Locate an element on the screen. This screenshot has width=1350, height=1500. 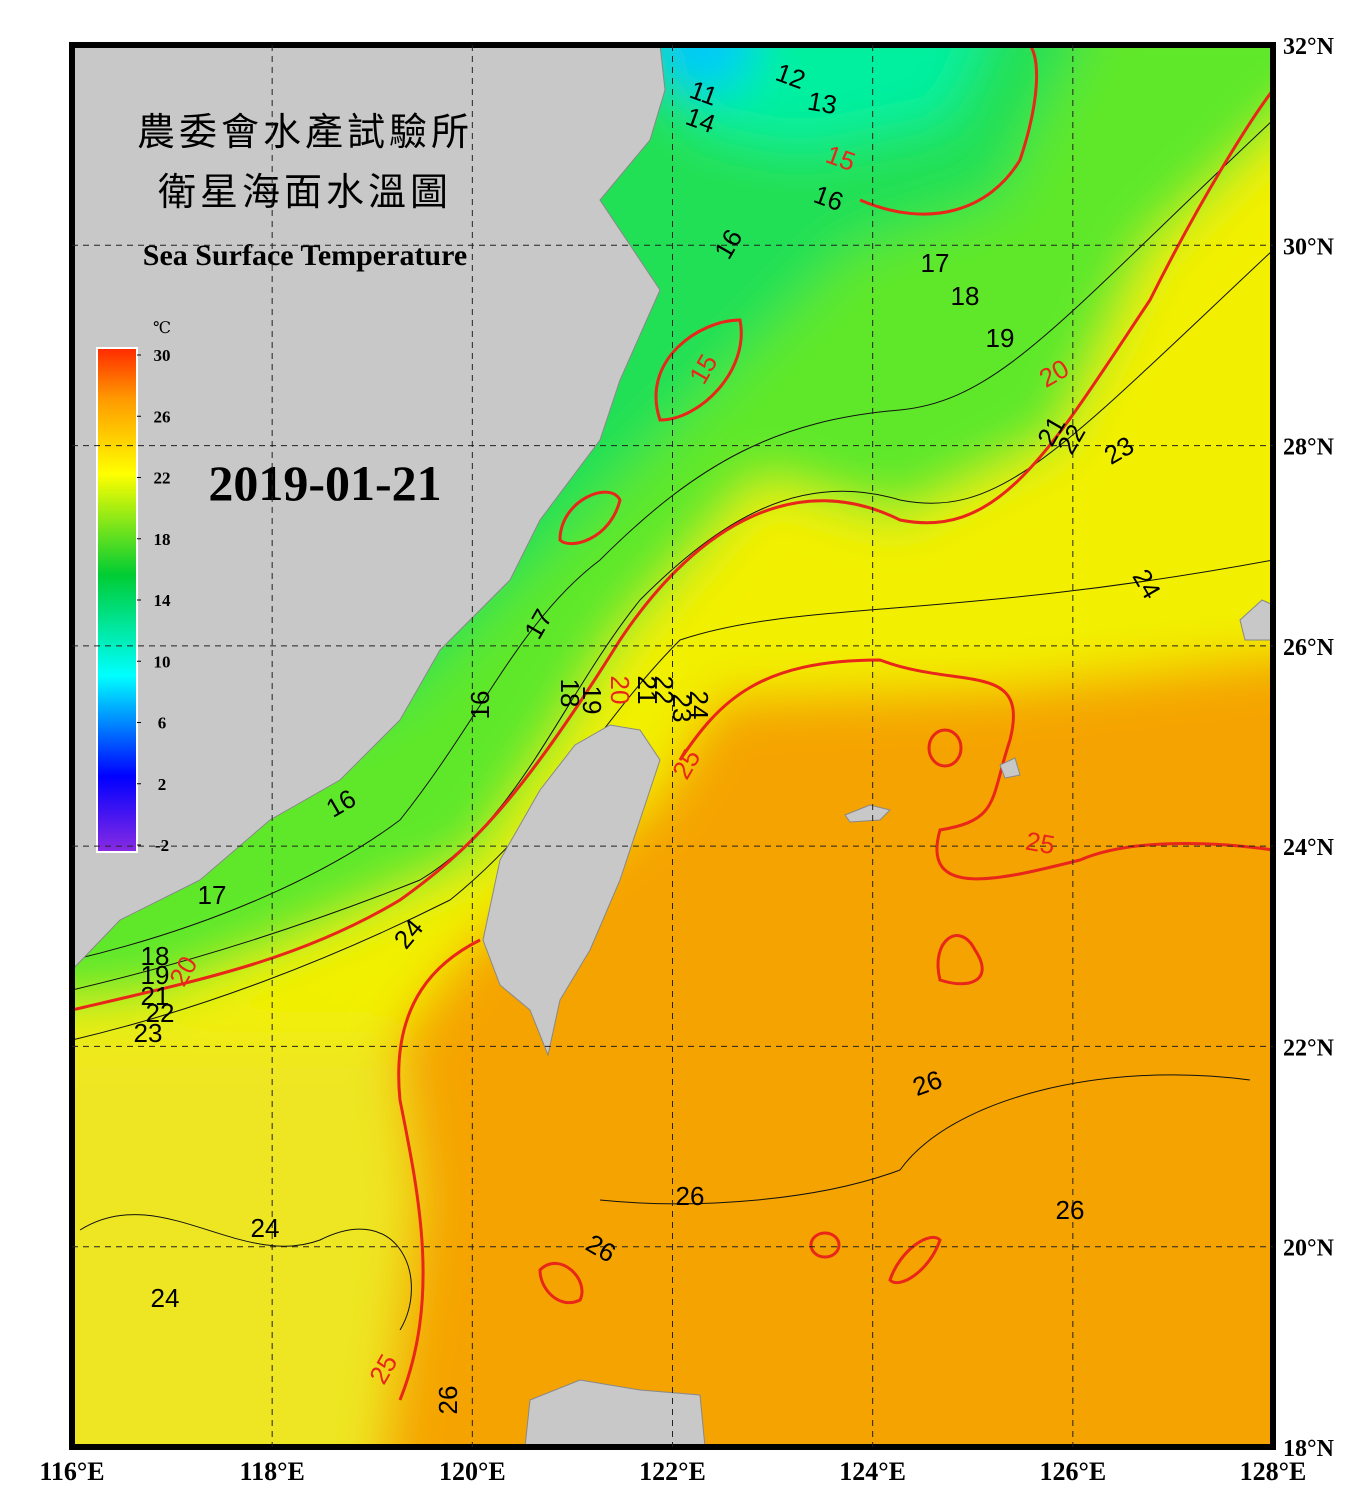
x-tick-label: 118°E is located at coordinates (272, 1471).